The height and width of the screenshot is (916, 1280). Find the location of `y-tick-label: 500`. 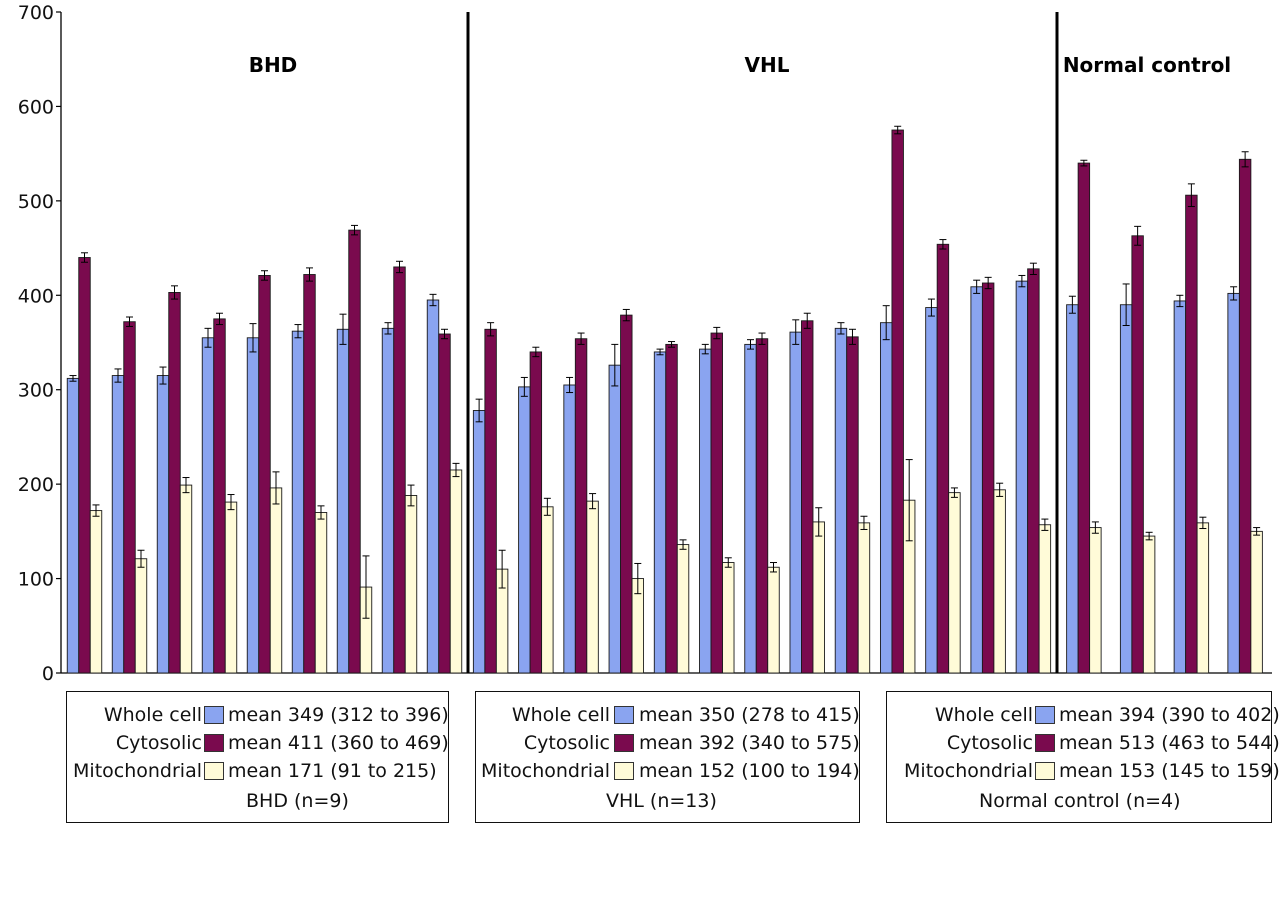

y-tick-label: 500 is located at coordinates (36, 202).